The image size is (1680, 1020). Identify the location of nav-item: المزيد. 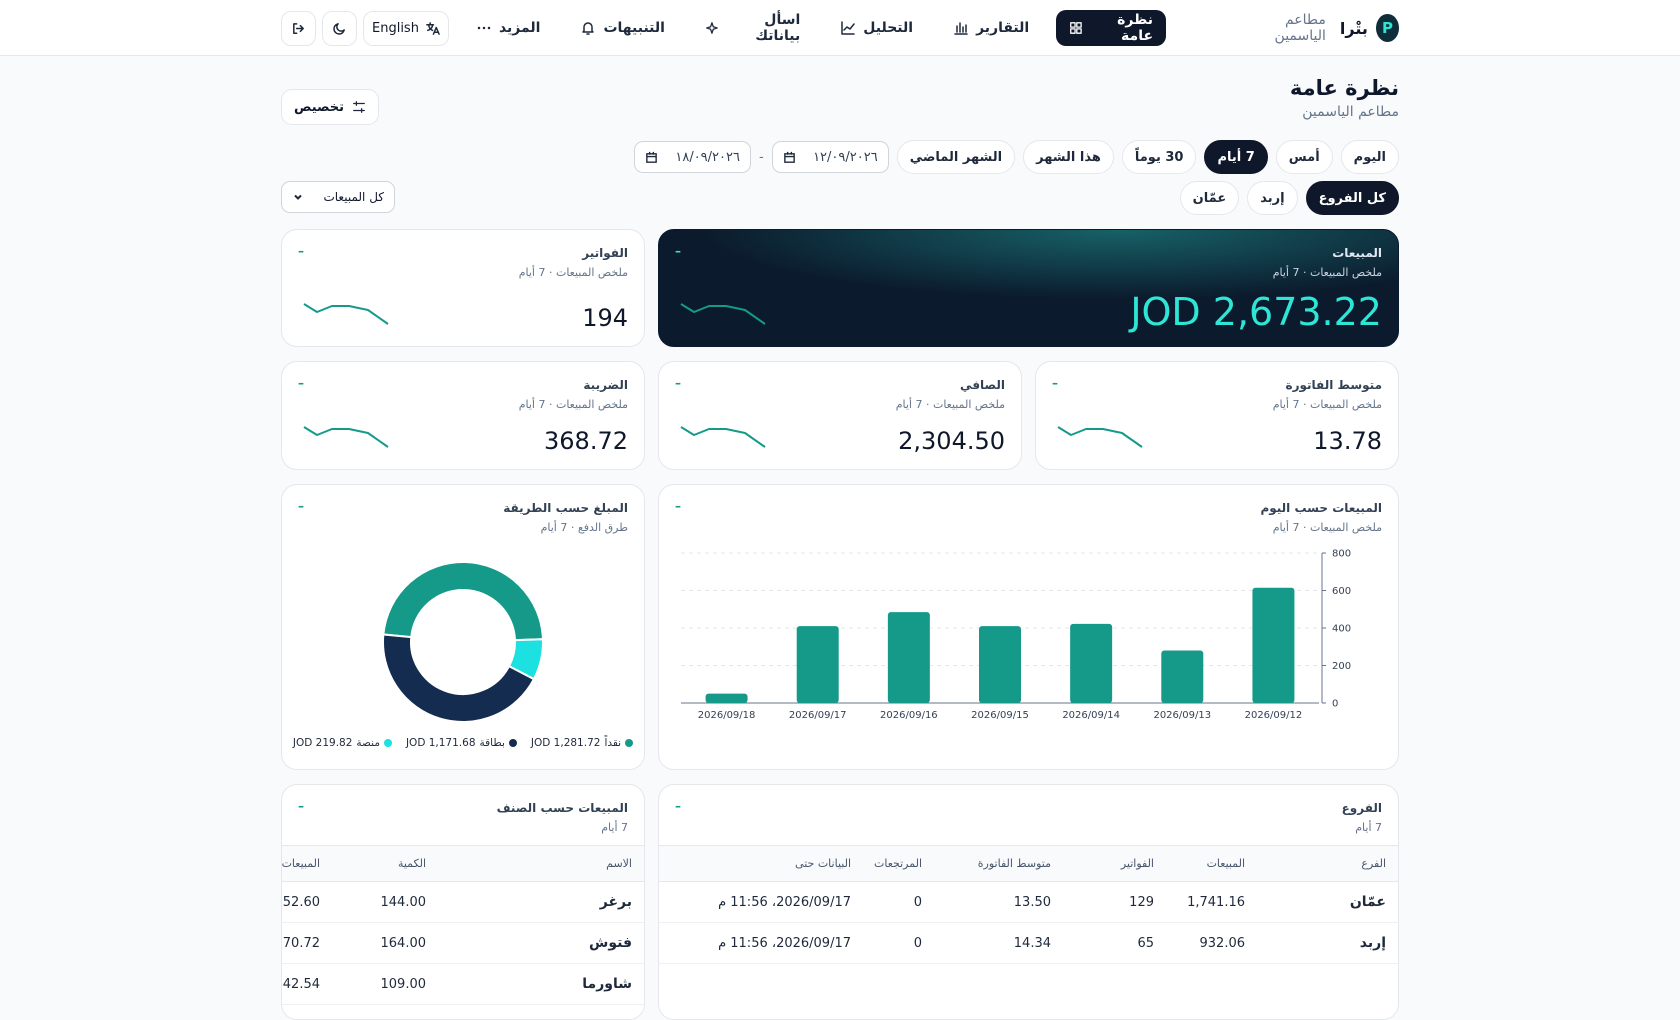
(508, 28).